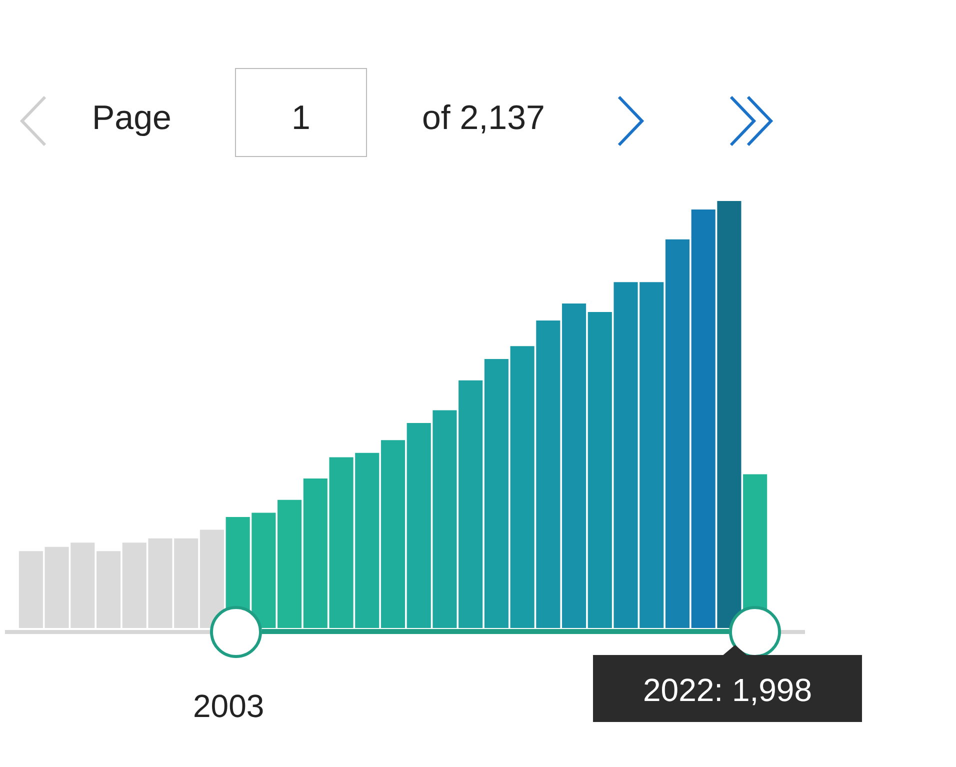  What do you see at coordinates (228, 706) in the screenshot?
I see `text: 2003` at bounding box center [228, 706].